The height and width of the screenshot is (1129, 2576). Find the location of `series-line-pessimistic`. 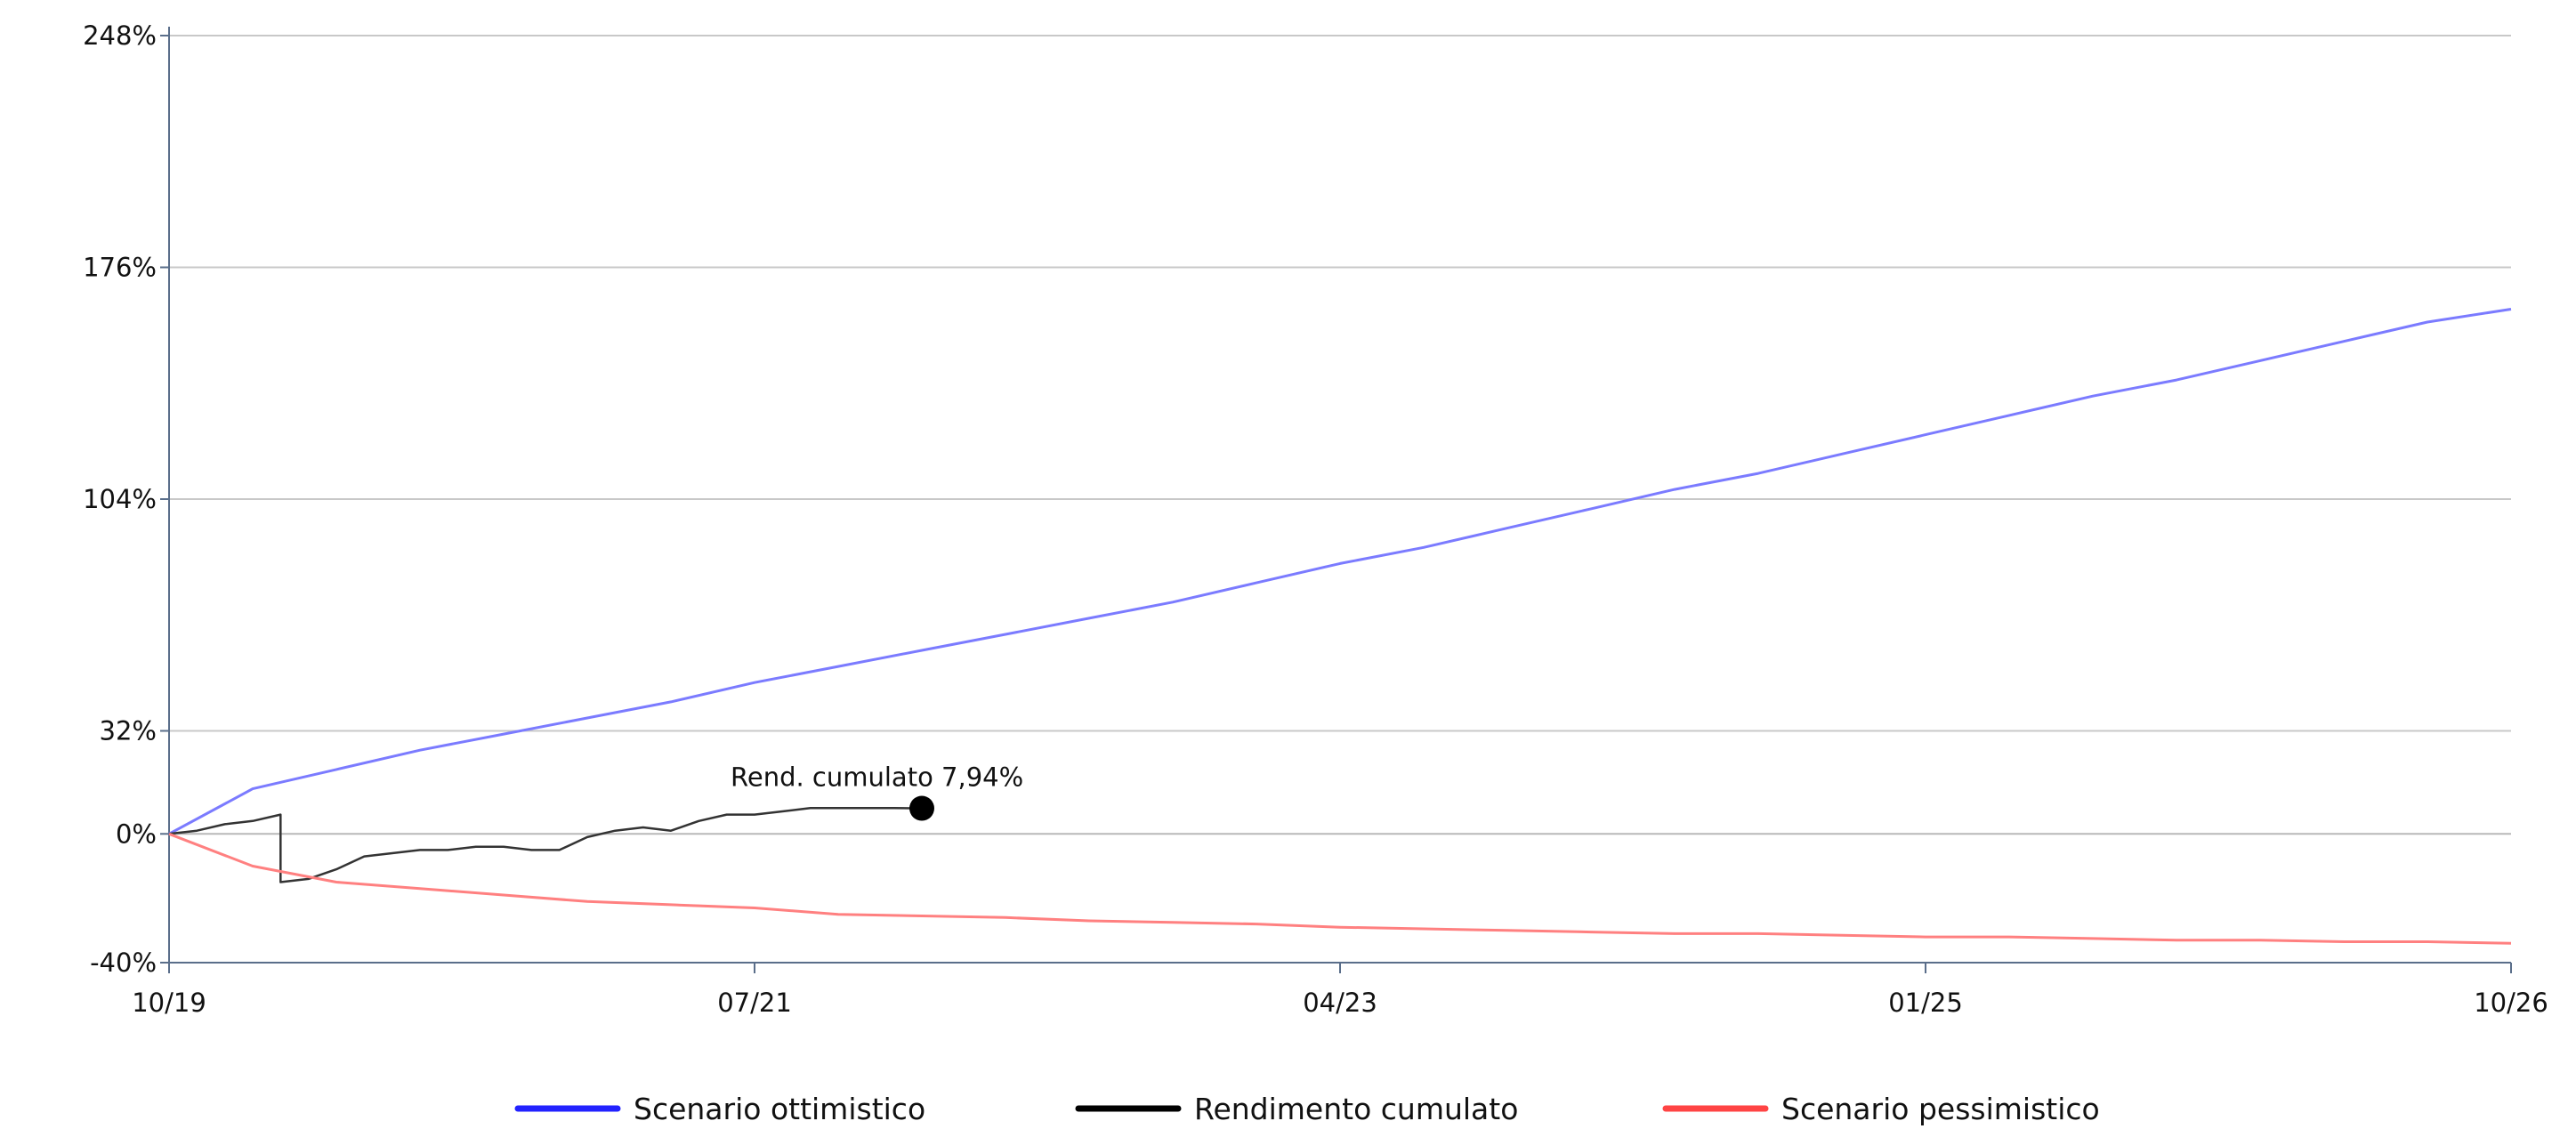

series-line-pessimistic is located at coordinates (1340, 889).